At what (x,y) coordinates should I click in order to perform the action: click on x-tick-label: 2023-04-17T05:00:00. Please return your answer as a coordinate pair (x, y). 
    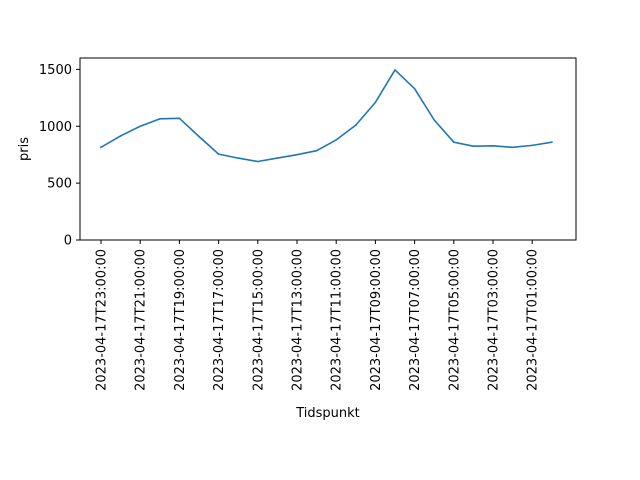
    Looking at the image, I should click on (454, 320).